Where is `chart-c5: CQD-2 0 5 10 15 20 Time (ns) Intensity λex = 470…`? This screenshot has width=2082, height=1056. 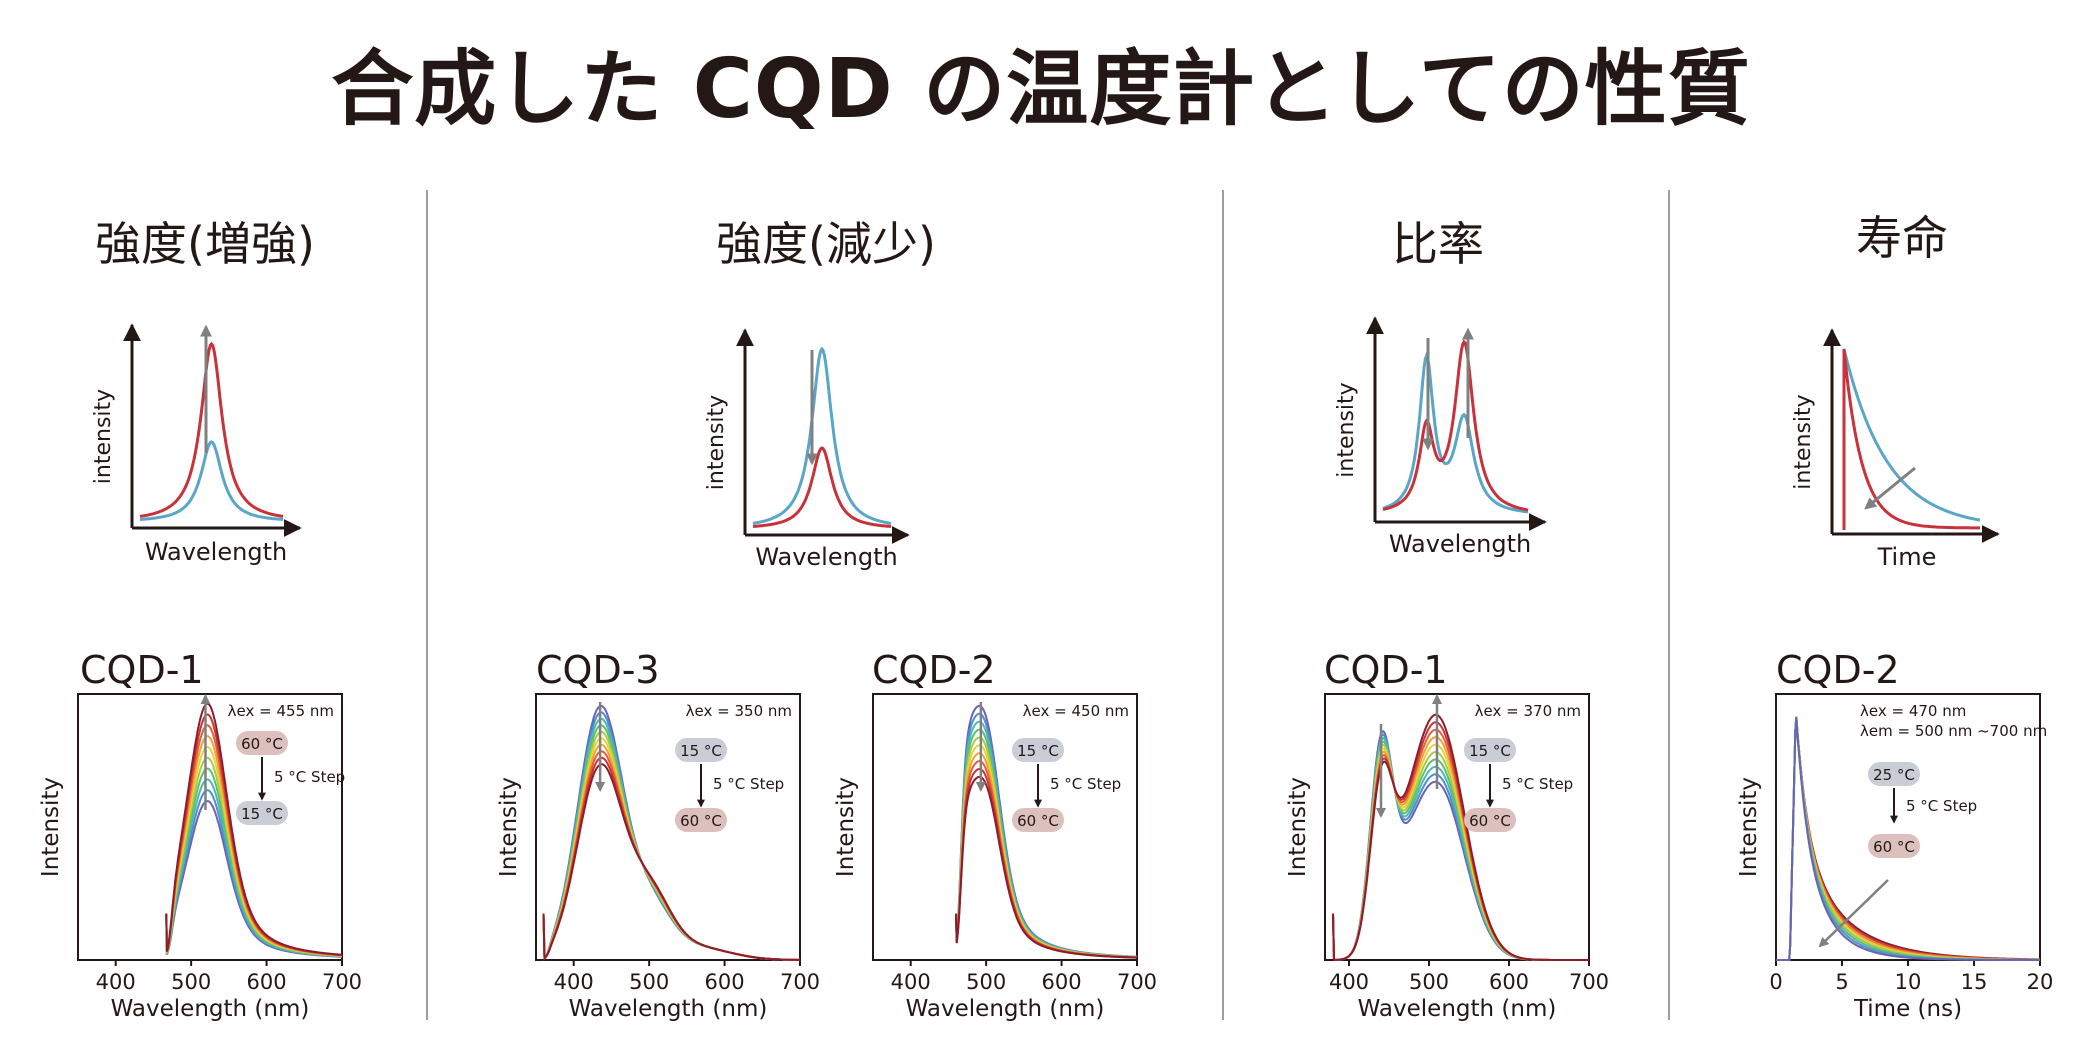 chart-c5: CQD-2 0 5 10 15 20 Time (ns) Intensity λex = 470… is located at coordinates (1894, 835).